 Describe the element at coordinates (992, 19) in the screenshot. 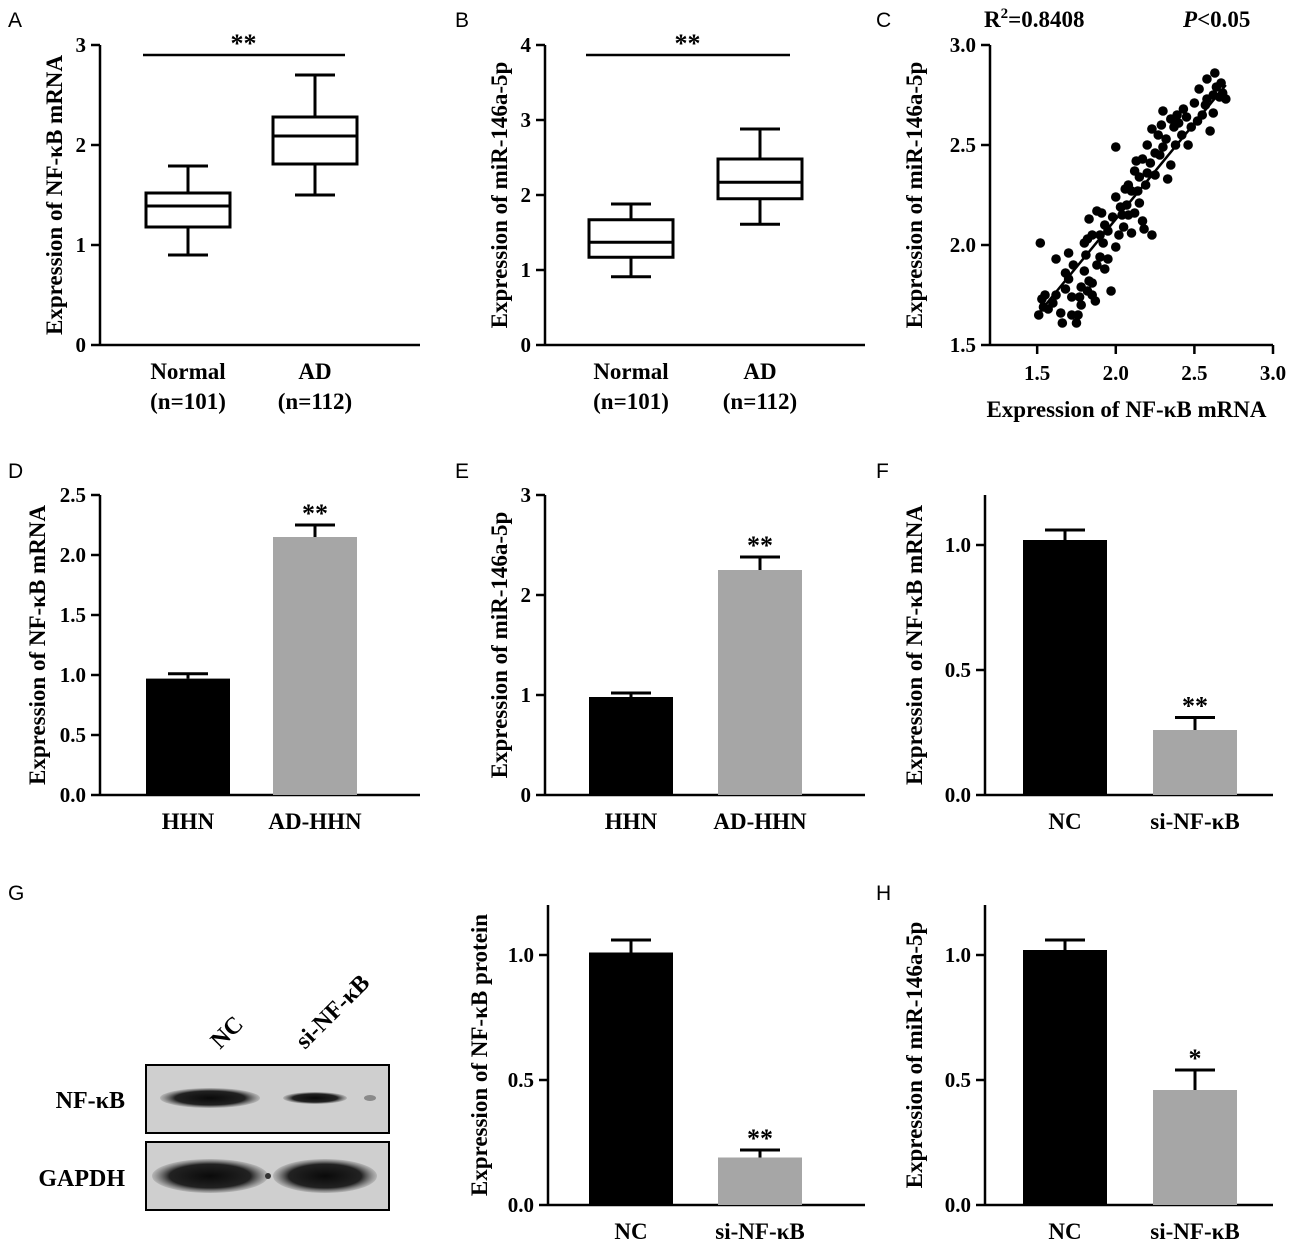

I see `r-symbol: R` at that location.